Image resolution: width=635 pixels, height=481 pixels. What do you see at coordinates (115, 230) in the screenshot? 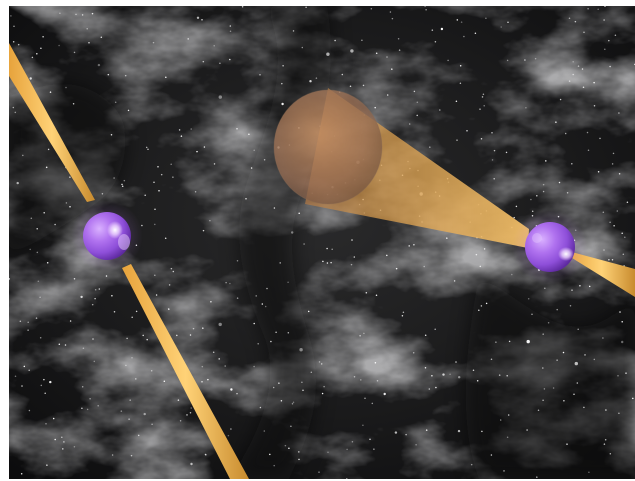
I see `left-pulsar-highlight` at bounding box center [115, 230].